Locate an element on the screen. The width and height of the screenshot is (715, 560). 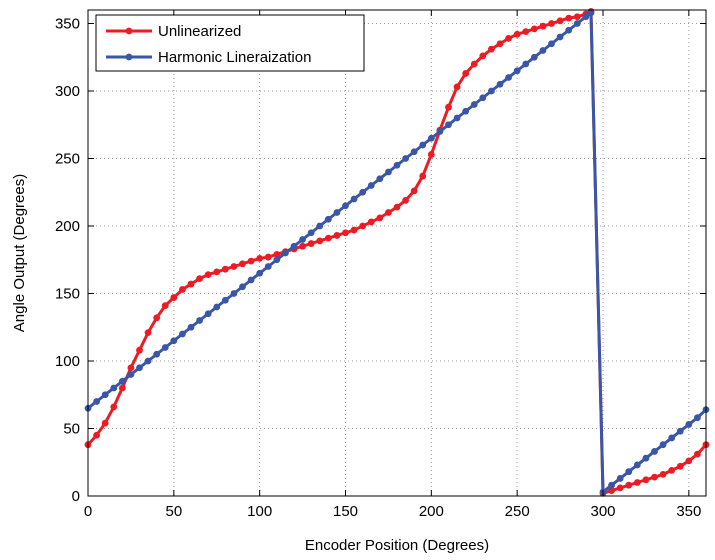
y-tick-label: 50 is located at coordinates (71, 429).